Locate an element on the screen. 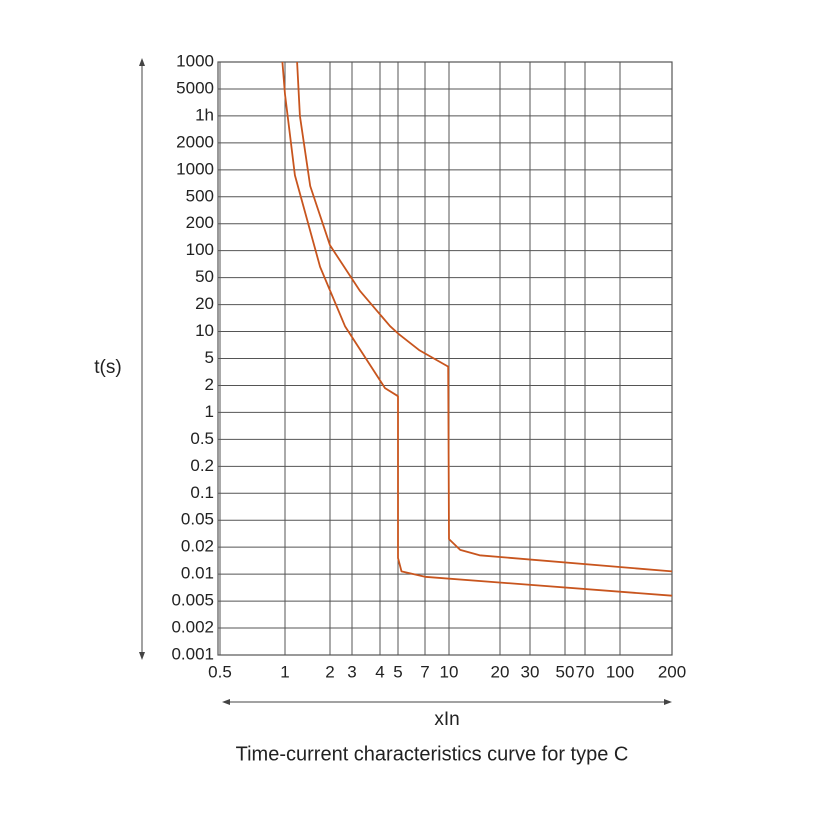 The width and height of the screenshot is (829, 834). y-tick-label: 5 is located at coordinates (209, 357).